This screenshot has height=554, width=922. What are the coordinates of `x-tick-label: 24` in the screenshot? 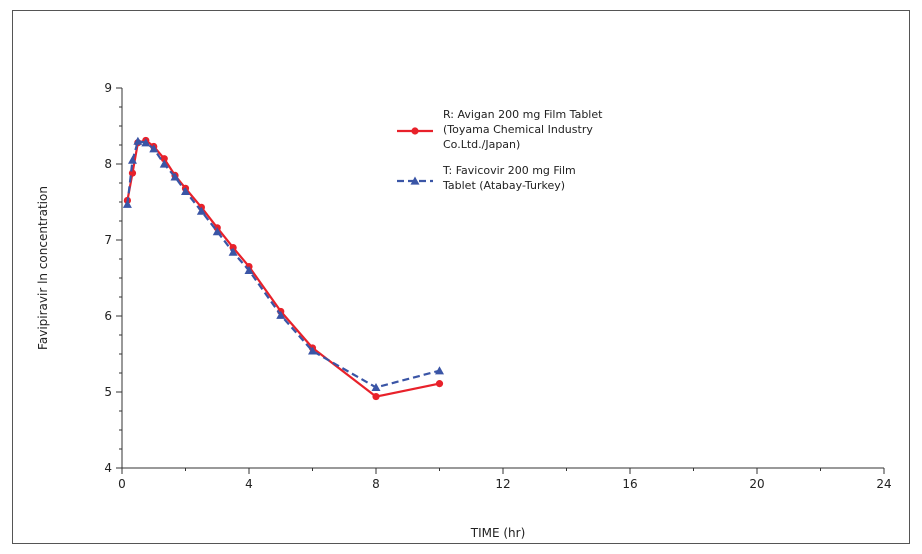 It's located at (883, 484).